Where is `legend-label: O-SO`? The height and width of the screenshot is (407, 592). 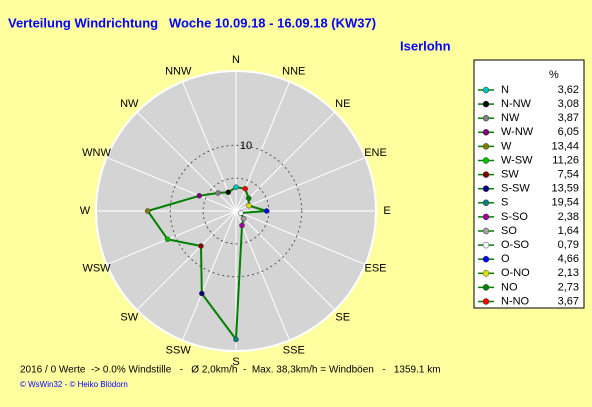 legend-label: O-SO is located at coordinates (515, 245).